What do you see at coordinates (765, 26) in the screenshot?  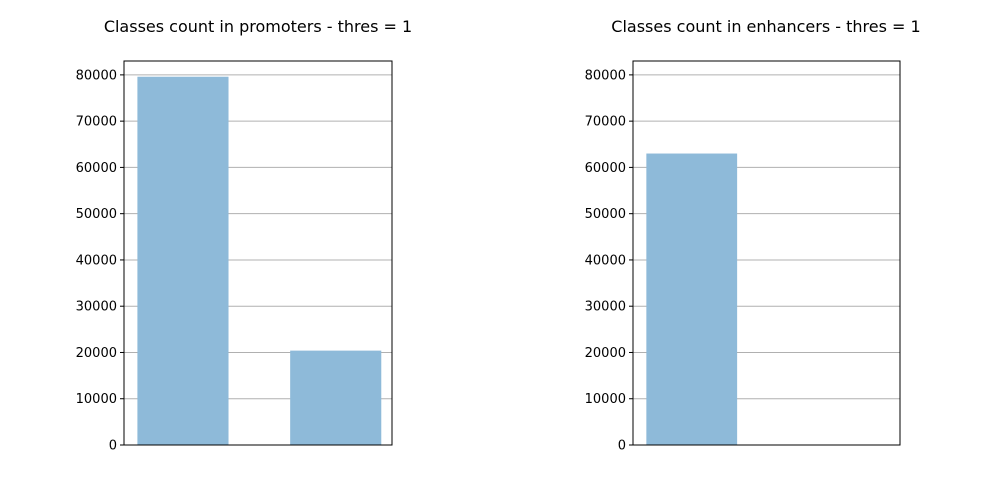 I see `chart-title: Classes count in enhancers - thres = 1` at bounding box center [765, 26].